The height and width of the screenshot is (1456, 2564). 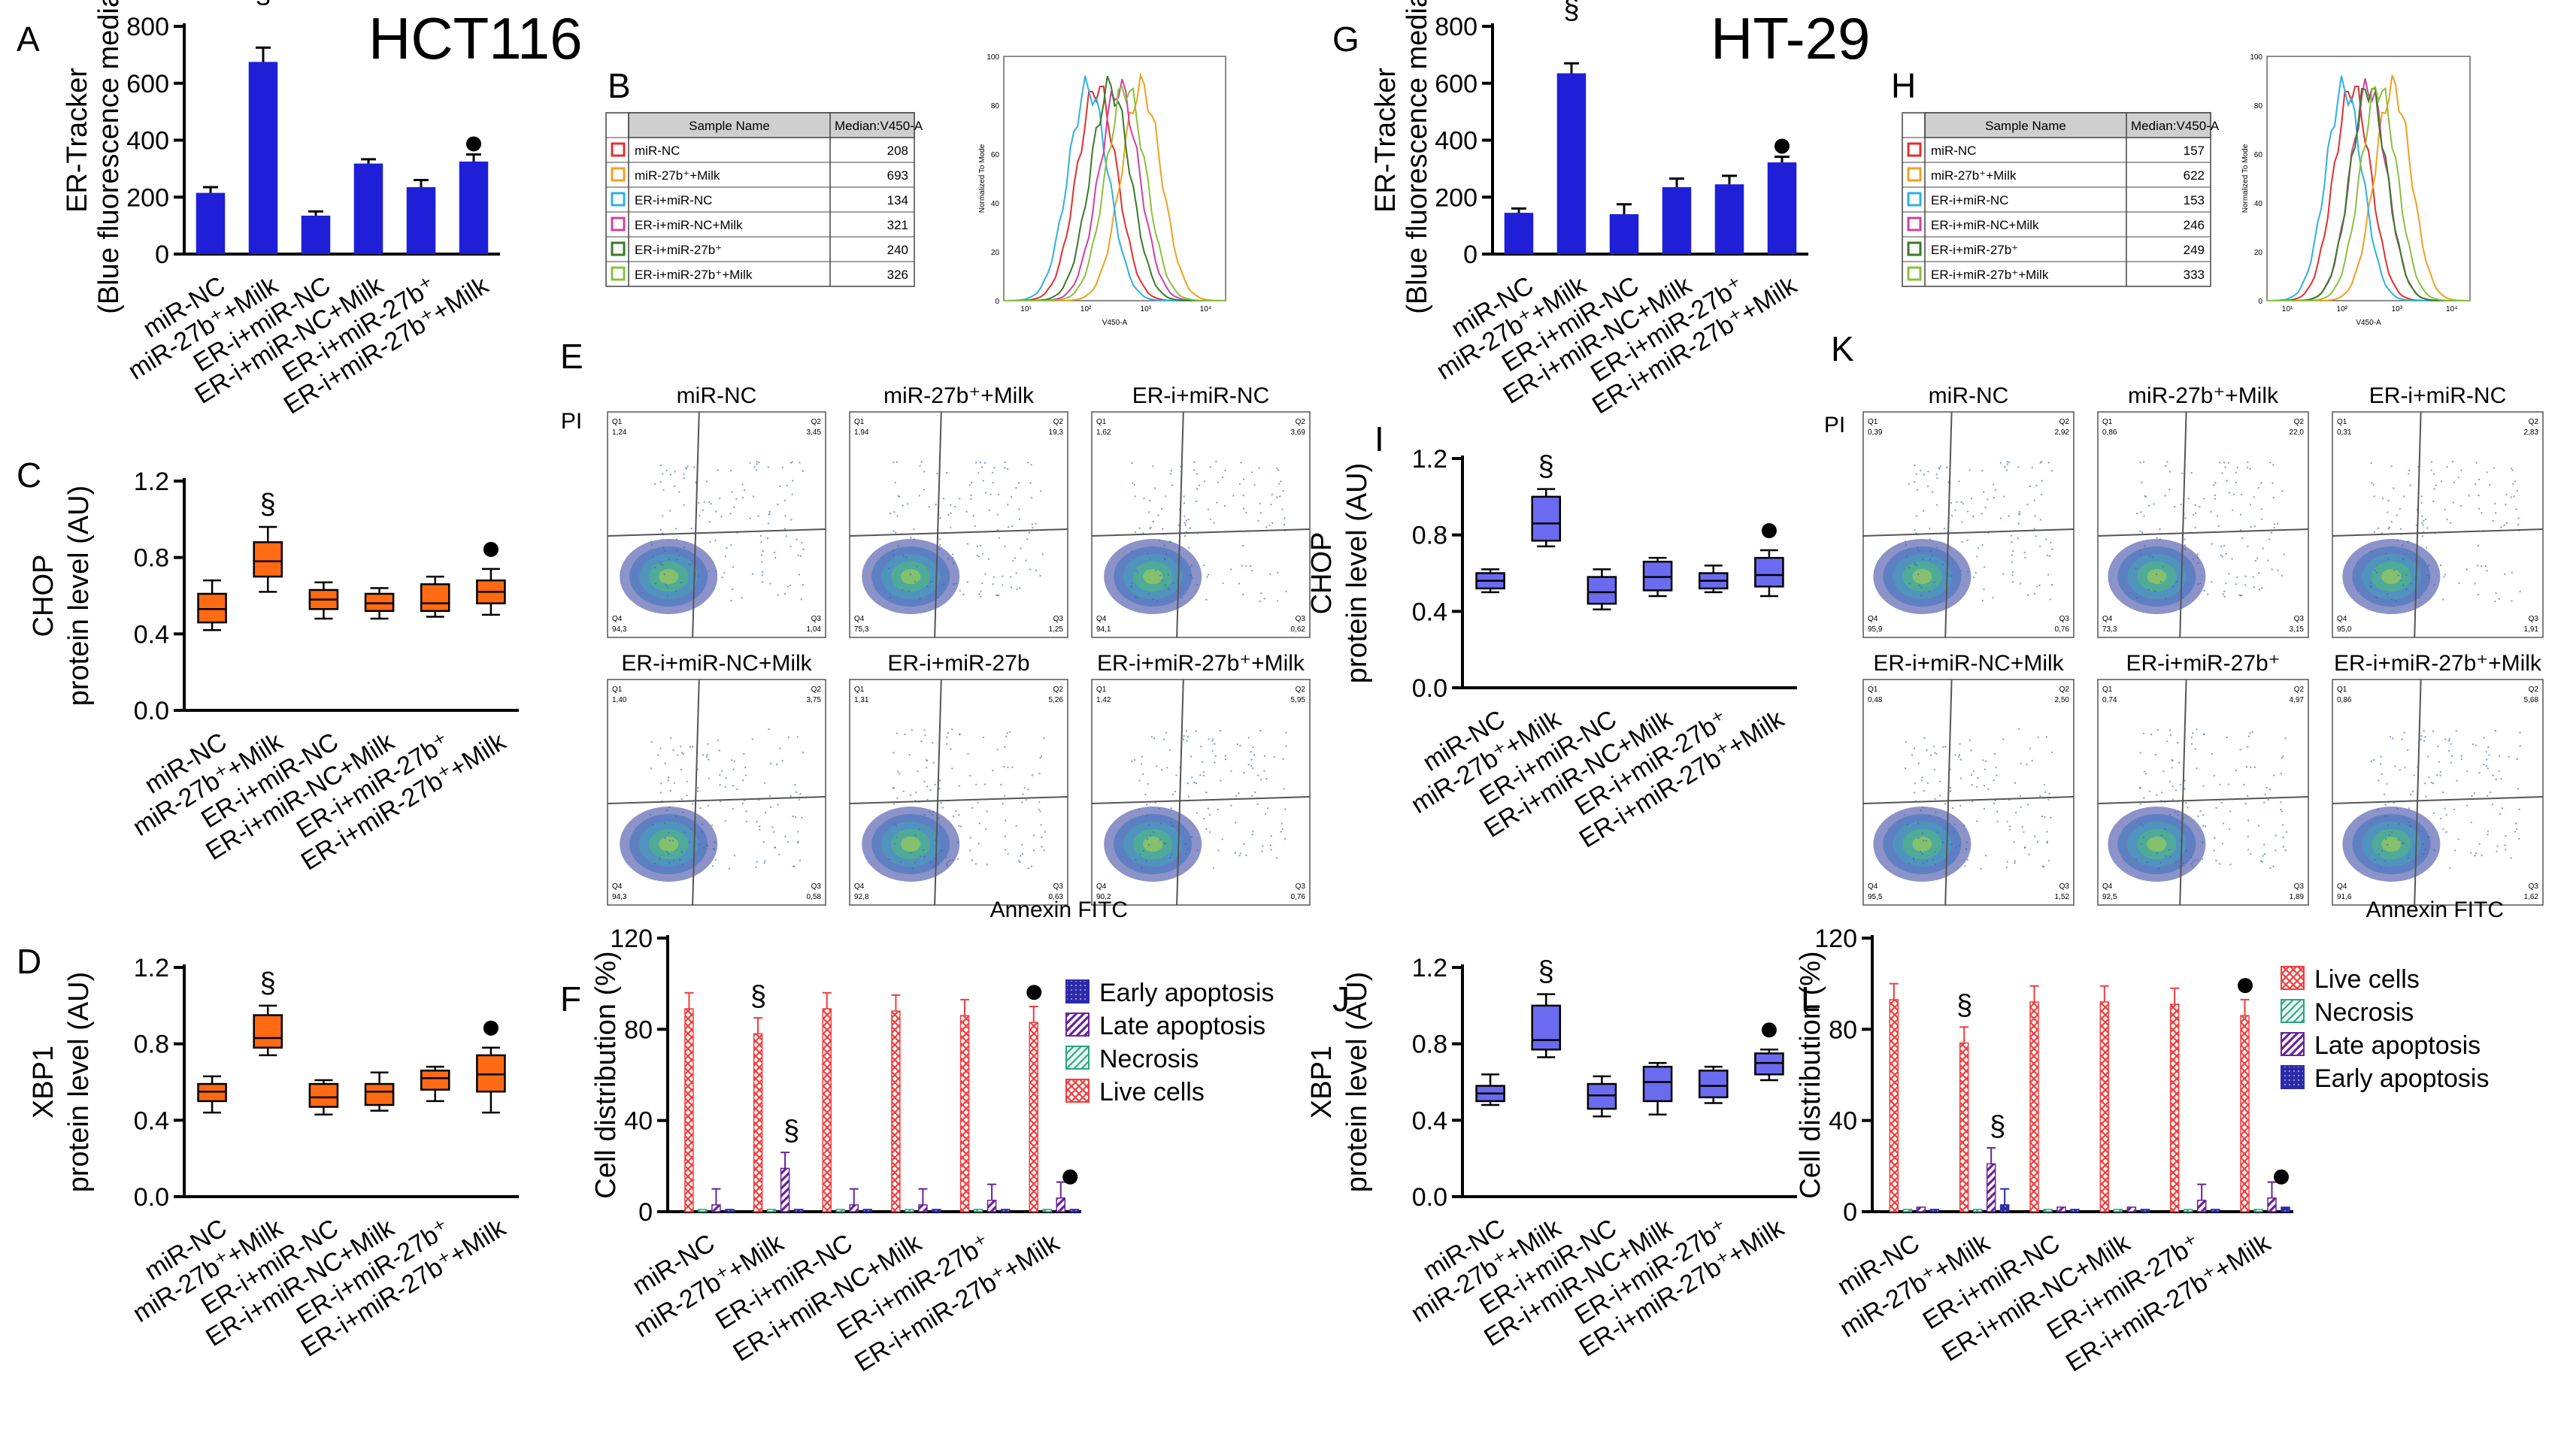 I want to click on panel-a-bar, so click(x=263, y=158).